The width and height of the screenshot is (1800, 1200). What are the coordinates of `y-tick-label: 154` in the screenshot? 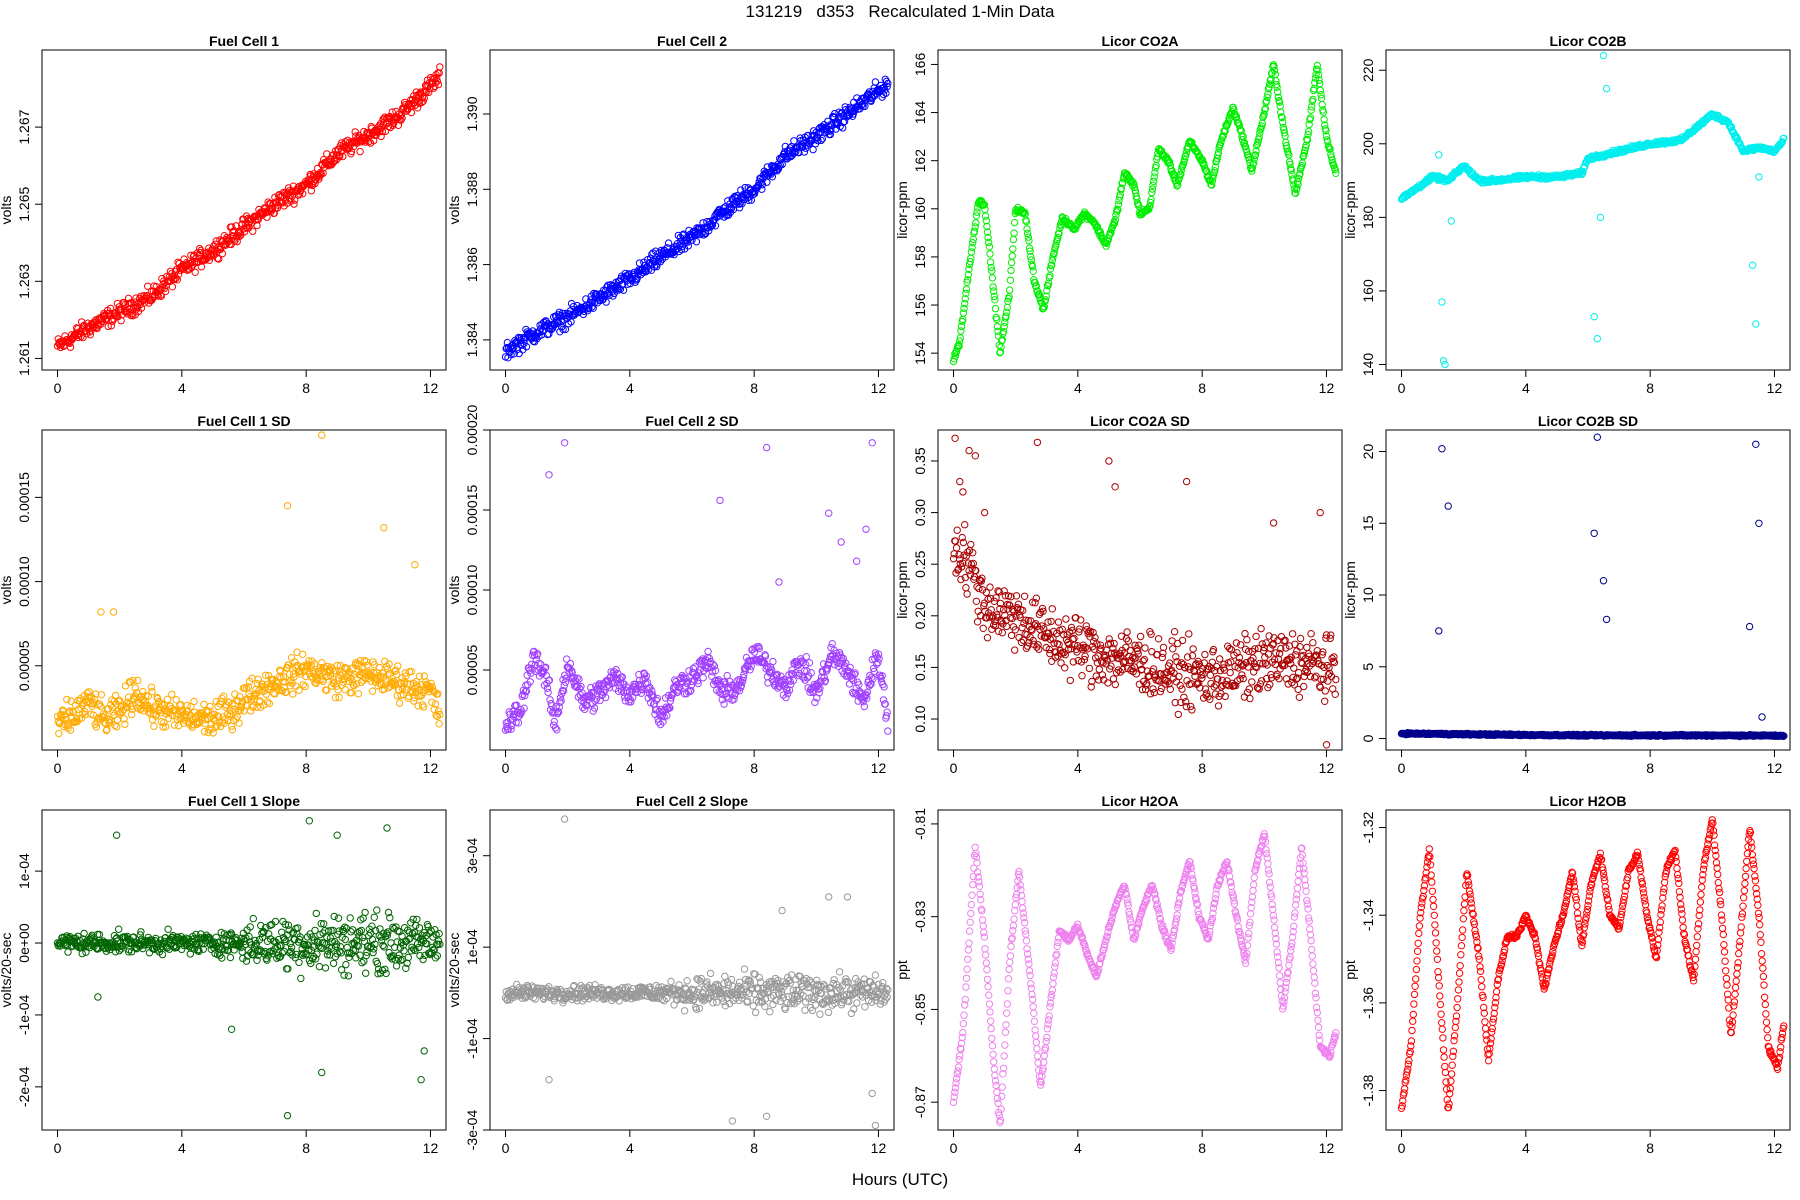 It's located at (920, 353).